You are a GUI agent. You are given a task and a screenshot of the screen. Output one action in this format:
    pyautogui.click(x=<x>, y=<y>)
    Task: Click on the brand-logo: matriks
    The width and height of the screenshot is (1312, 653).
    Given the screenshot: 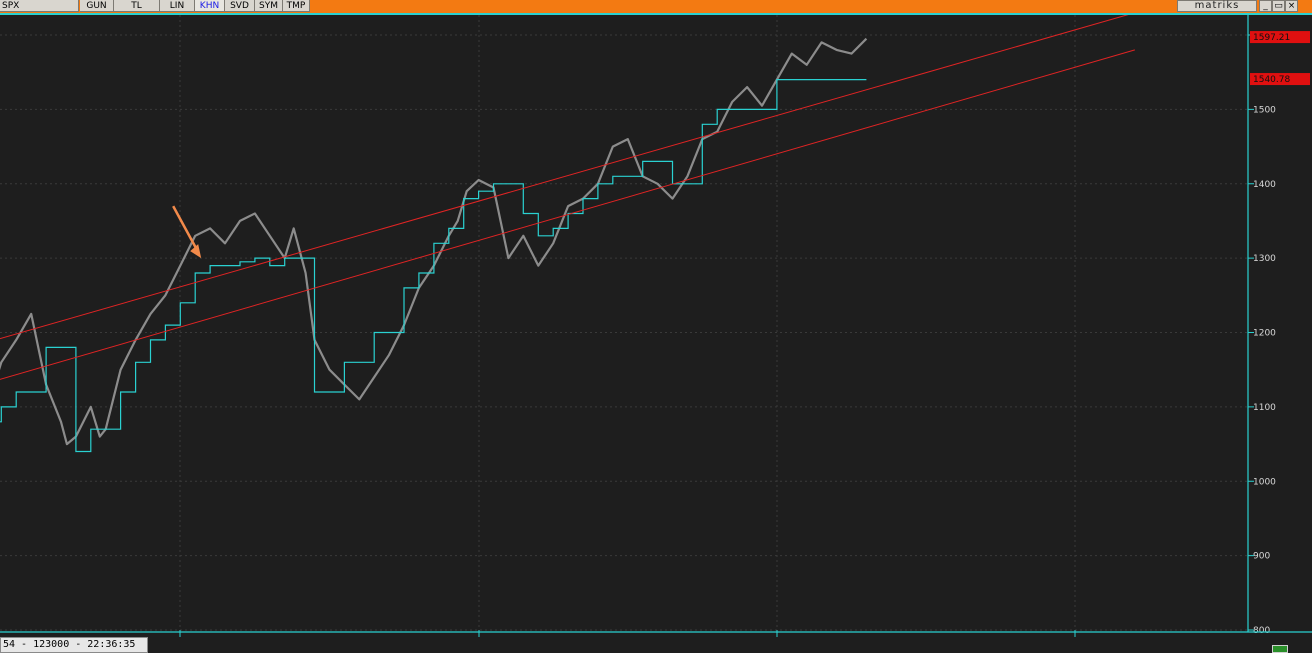 What is the action you would take?
    pyautogui.click(x=1217, y=6)
    